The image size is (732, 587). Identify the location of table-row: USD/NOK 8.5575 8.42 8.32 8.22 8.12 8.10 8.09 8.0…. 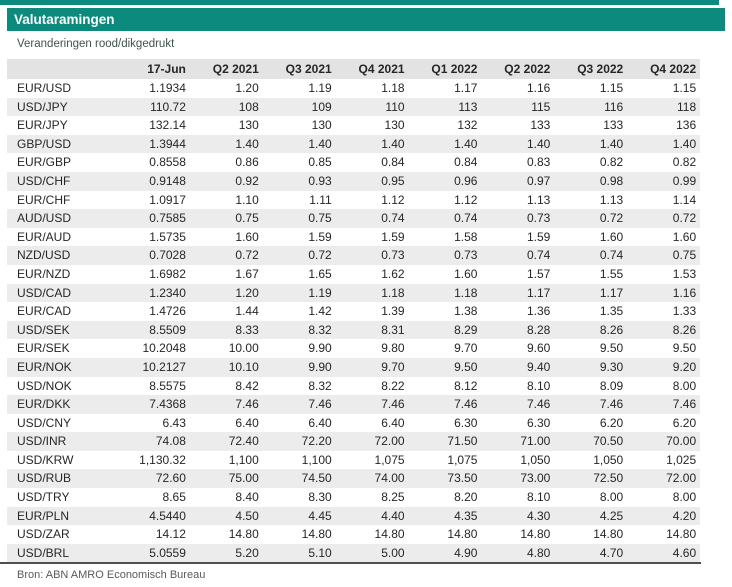
(353, 386).